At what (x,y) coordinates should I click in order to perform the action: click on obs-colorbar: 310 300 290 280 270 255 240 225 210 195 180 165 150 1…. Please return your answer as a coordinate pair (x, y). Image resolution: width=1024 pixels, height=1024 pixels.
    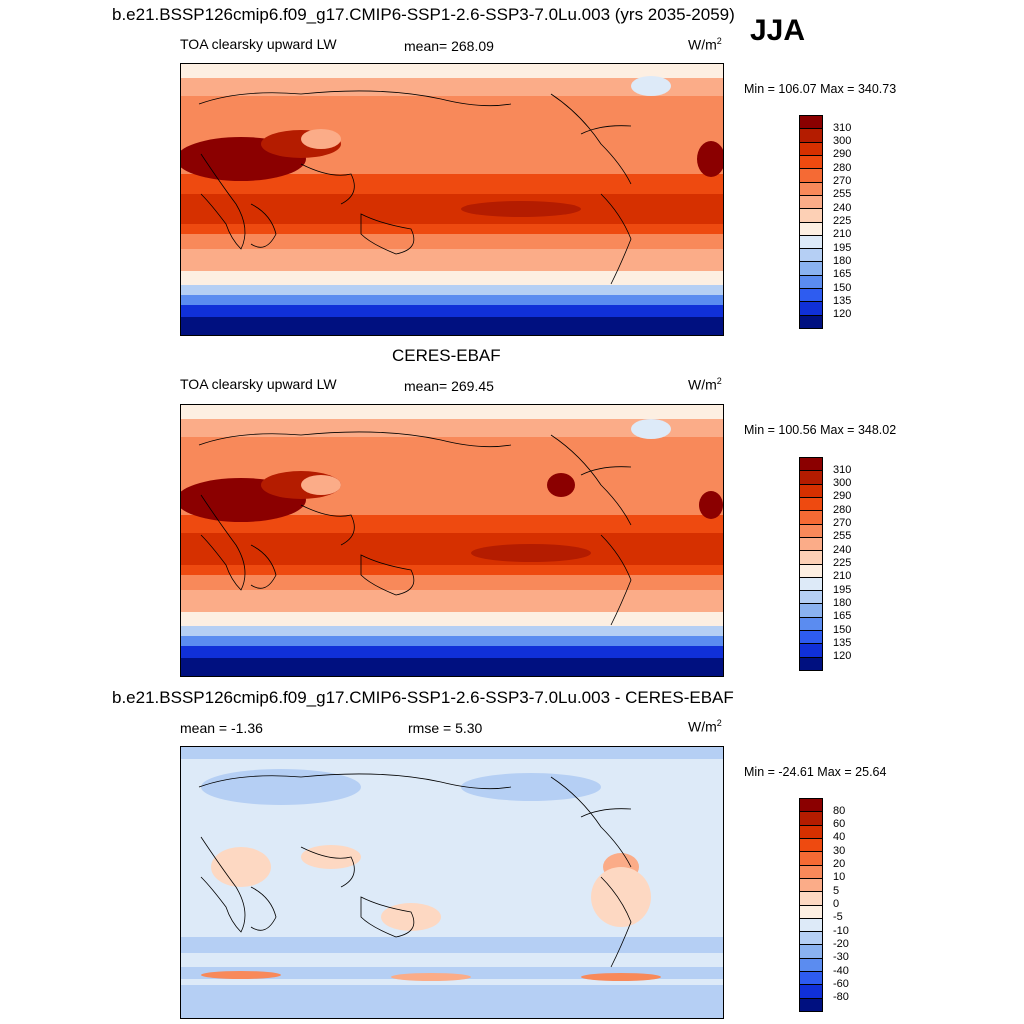
    Looking at the image, I should click on (825, 564).